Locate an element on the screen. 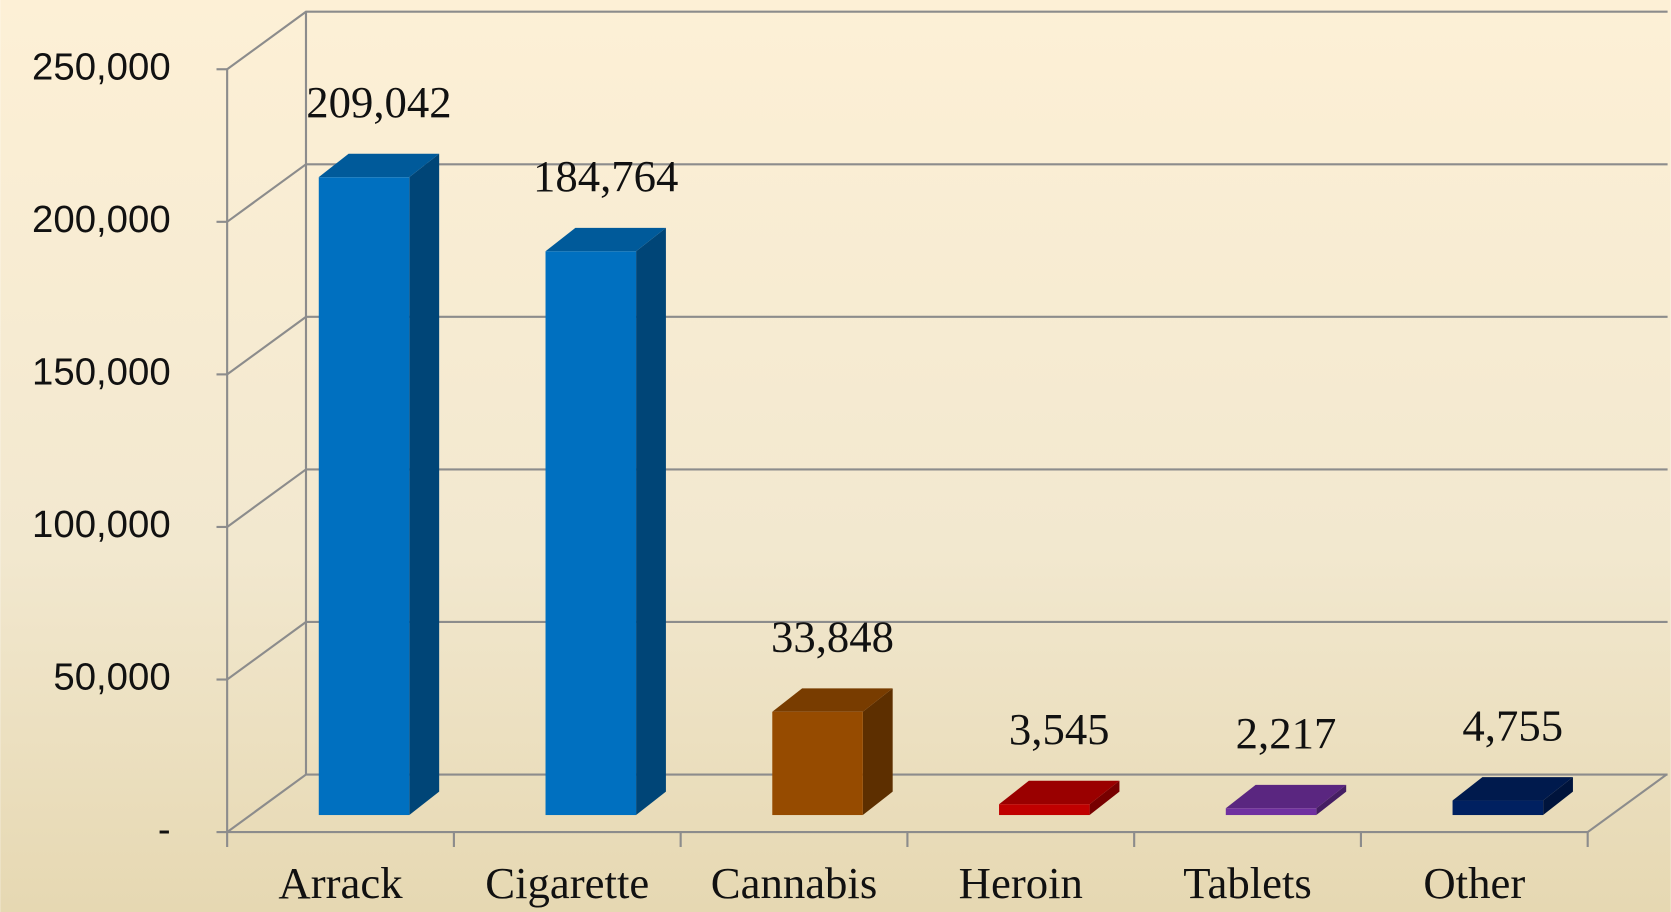  y-tick-label: 100,000 is located at coordinates (101, 524).